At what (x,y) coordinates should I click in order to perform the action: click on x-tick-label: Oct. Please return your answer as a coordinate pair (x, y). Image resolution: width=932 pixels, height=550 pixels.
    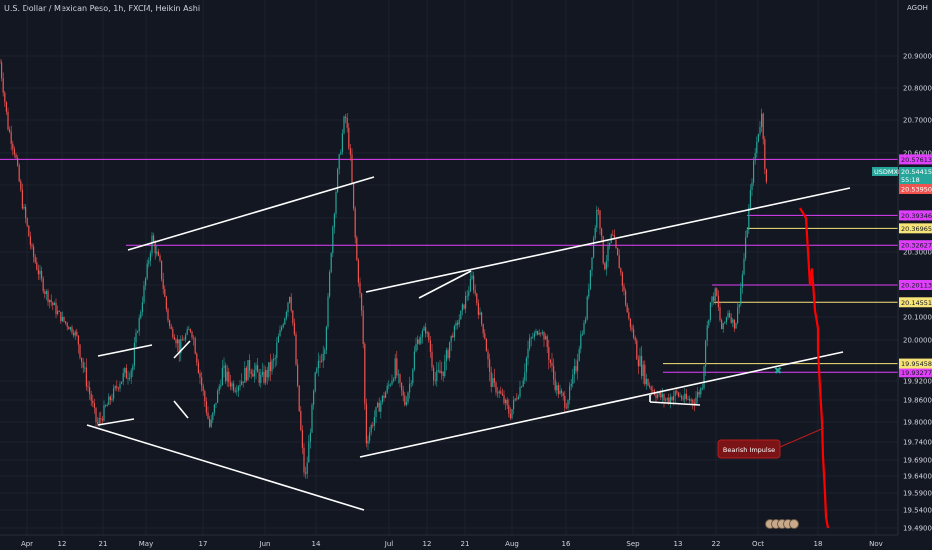
    Looking at the image, I should click on (758, 544).